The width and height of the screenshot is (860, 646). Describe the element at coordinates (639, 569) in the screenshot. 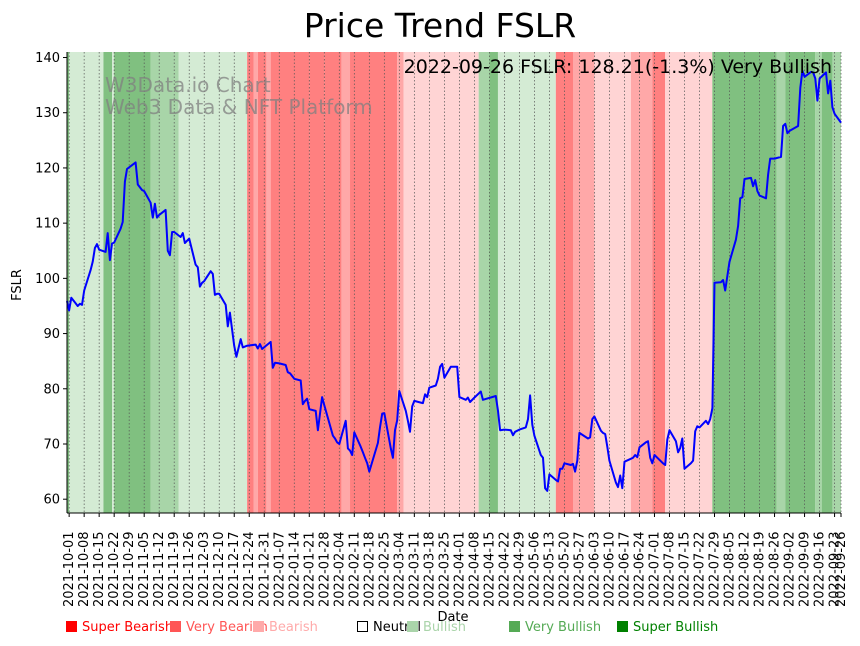

I see `x-tick-label: 2022-06-24` at that location.